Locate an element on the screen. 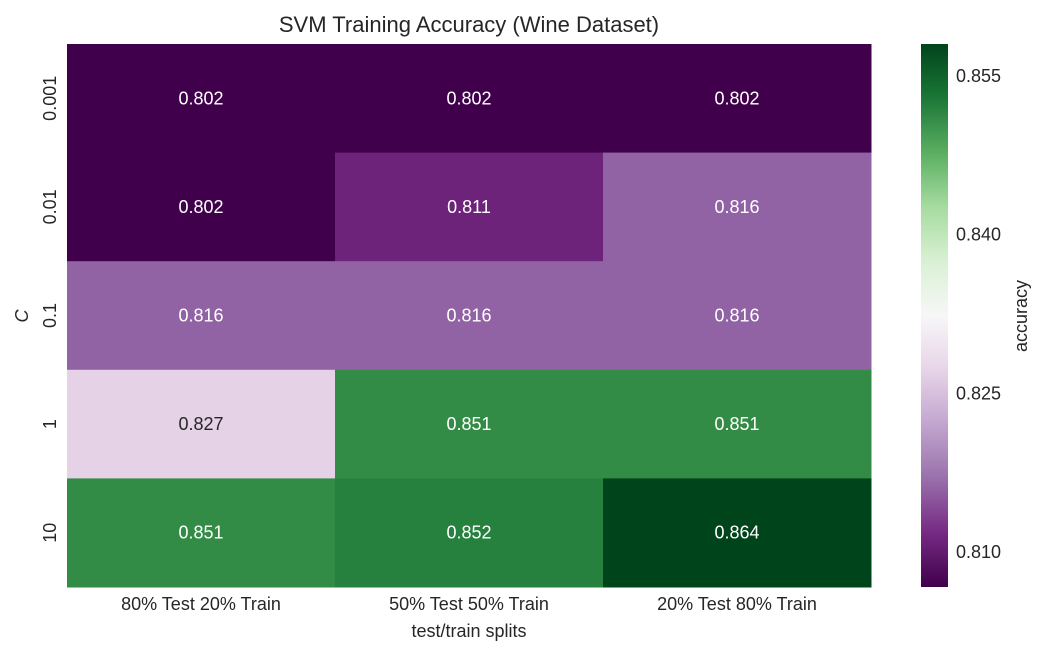 The height and width of the screenshot is (655, 1046). x-tick-label: 50% Test 50% Train is located at coordinates (469, 604).